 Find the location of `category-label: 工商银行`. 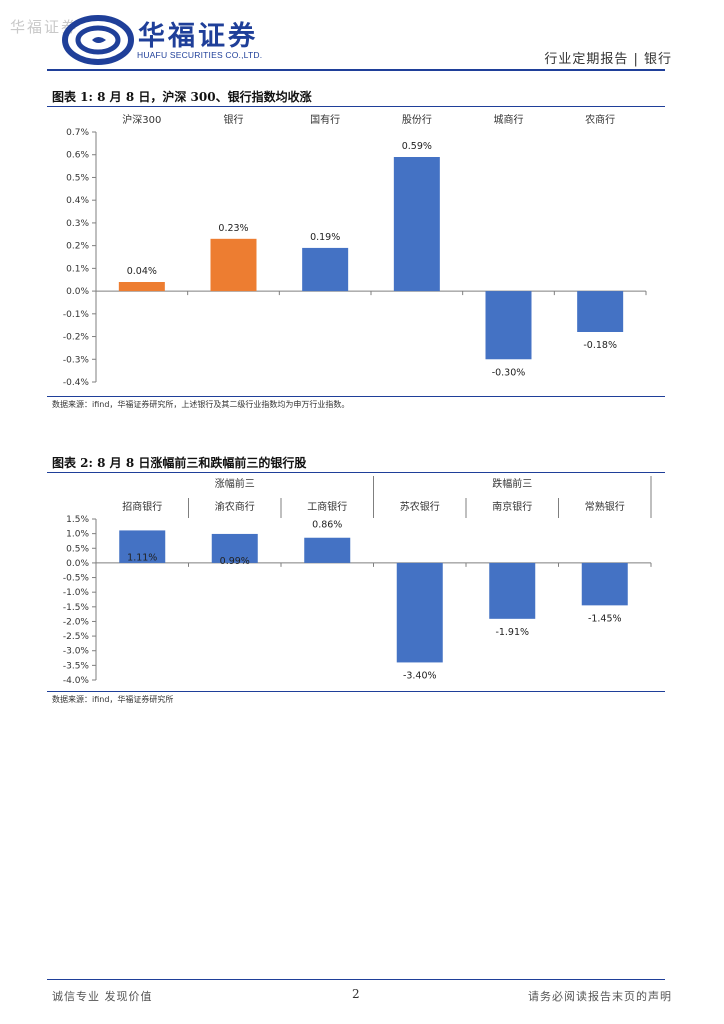

category-label: 工商银行 is located at coordinates (327, 506).